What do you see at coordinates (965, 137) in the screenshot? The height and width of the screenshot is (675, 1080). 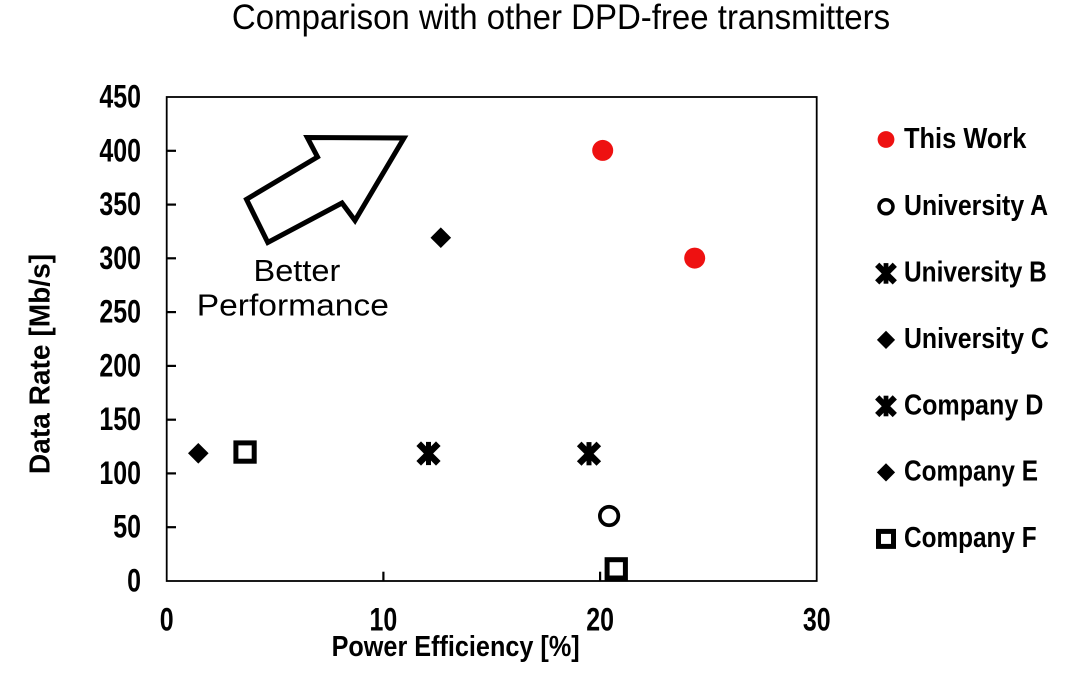 I see `svg-text: This Work` at bounding box center [965, 137].